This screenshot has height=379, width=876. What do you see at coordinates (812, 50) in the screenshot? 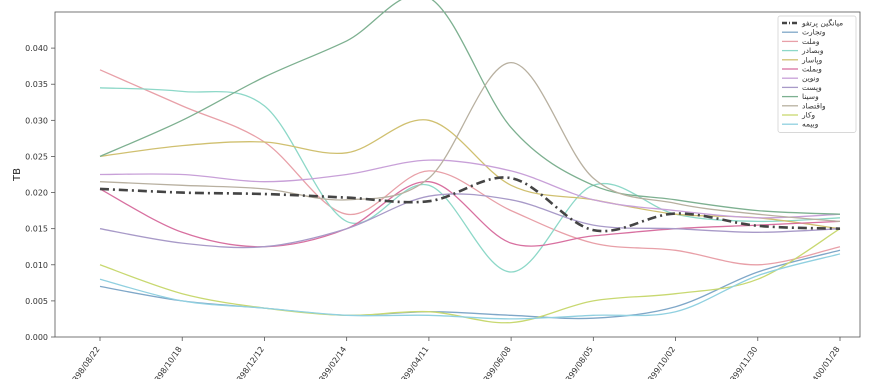
I see `legend-label: وبصادر` at bounding box center [812, 50].